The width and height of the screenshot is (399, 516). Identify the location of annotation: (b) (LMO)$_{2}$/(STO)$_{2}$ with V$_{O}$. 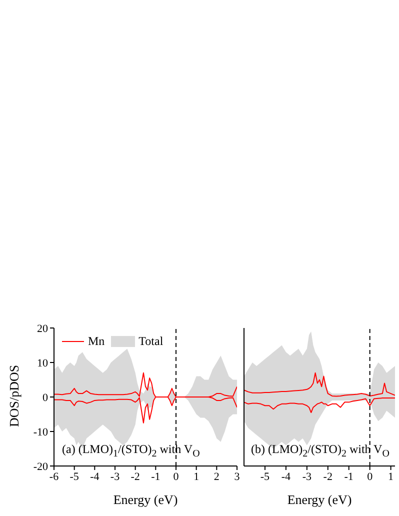
(320, 451).